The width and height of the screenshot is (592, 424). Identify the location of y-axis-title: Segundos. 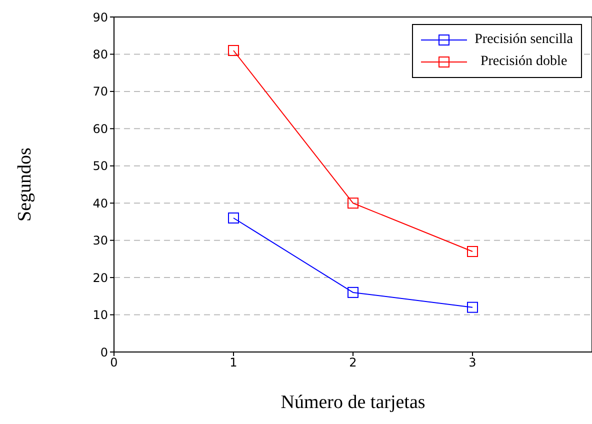
(25, 185).